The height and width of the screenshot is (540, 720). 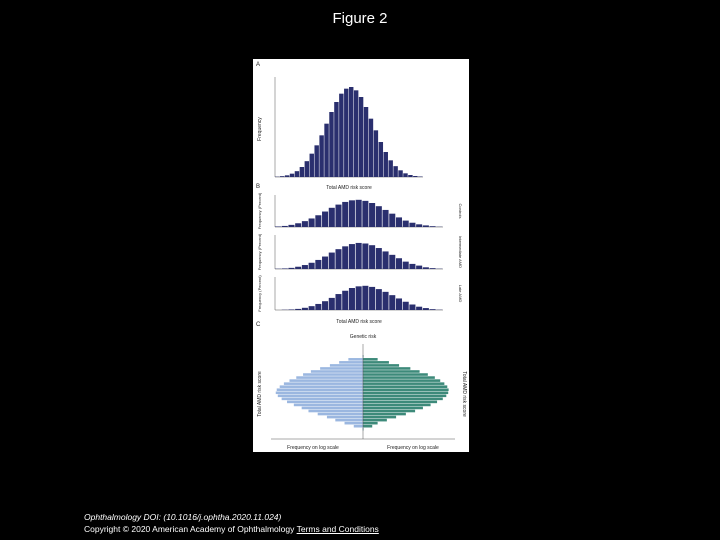 What do you see at coordinates (258, 65) in the screenshot?
I see `panel-label: A` at bounding box center [258, 65].